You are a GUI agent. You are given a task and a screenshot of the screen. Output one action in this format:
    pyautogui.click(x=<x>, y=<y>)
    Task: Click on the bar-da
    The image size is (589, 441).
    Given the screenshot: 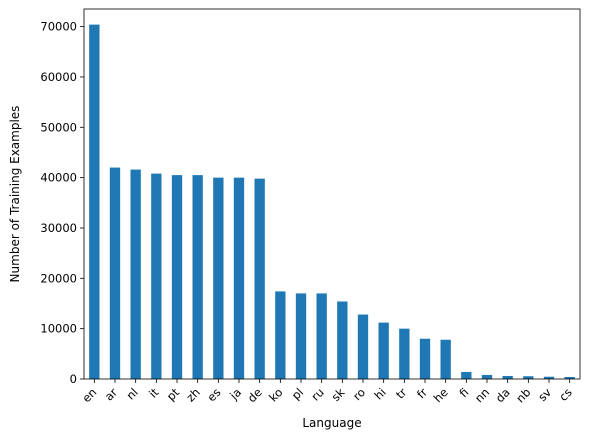 What is the action you would take?
    pyautogui.click(x=507, y=377)
    